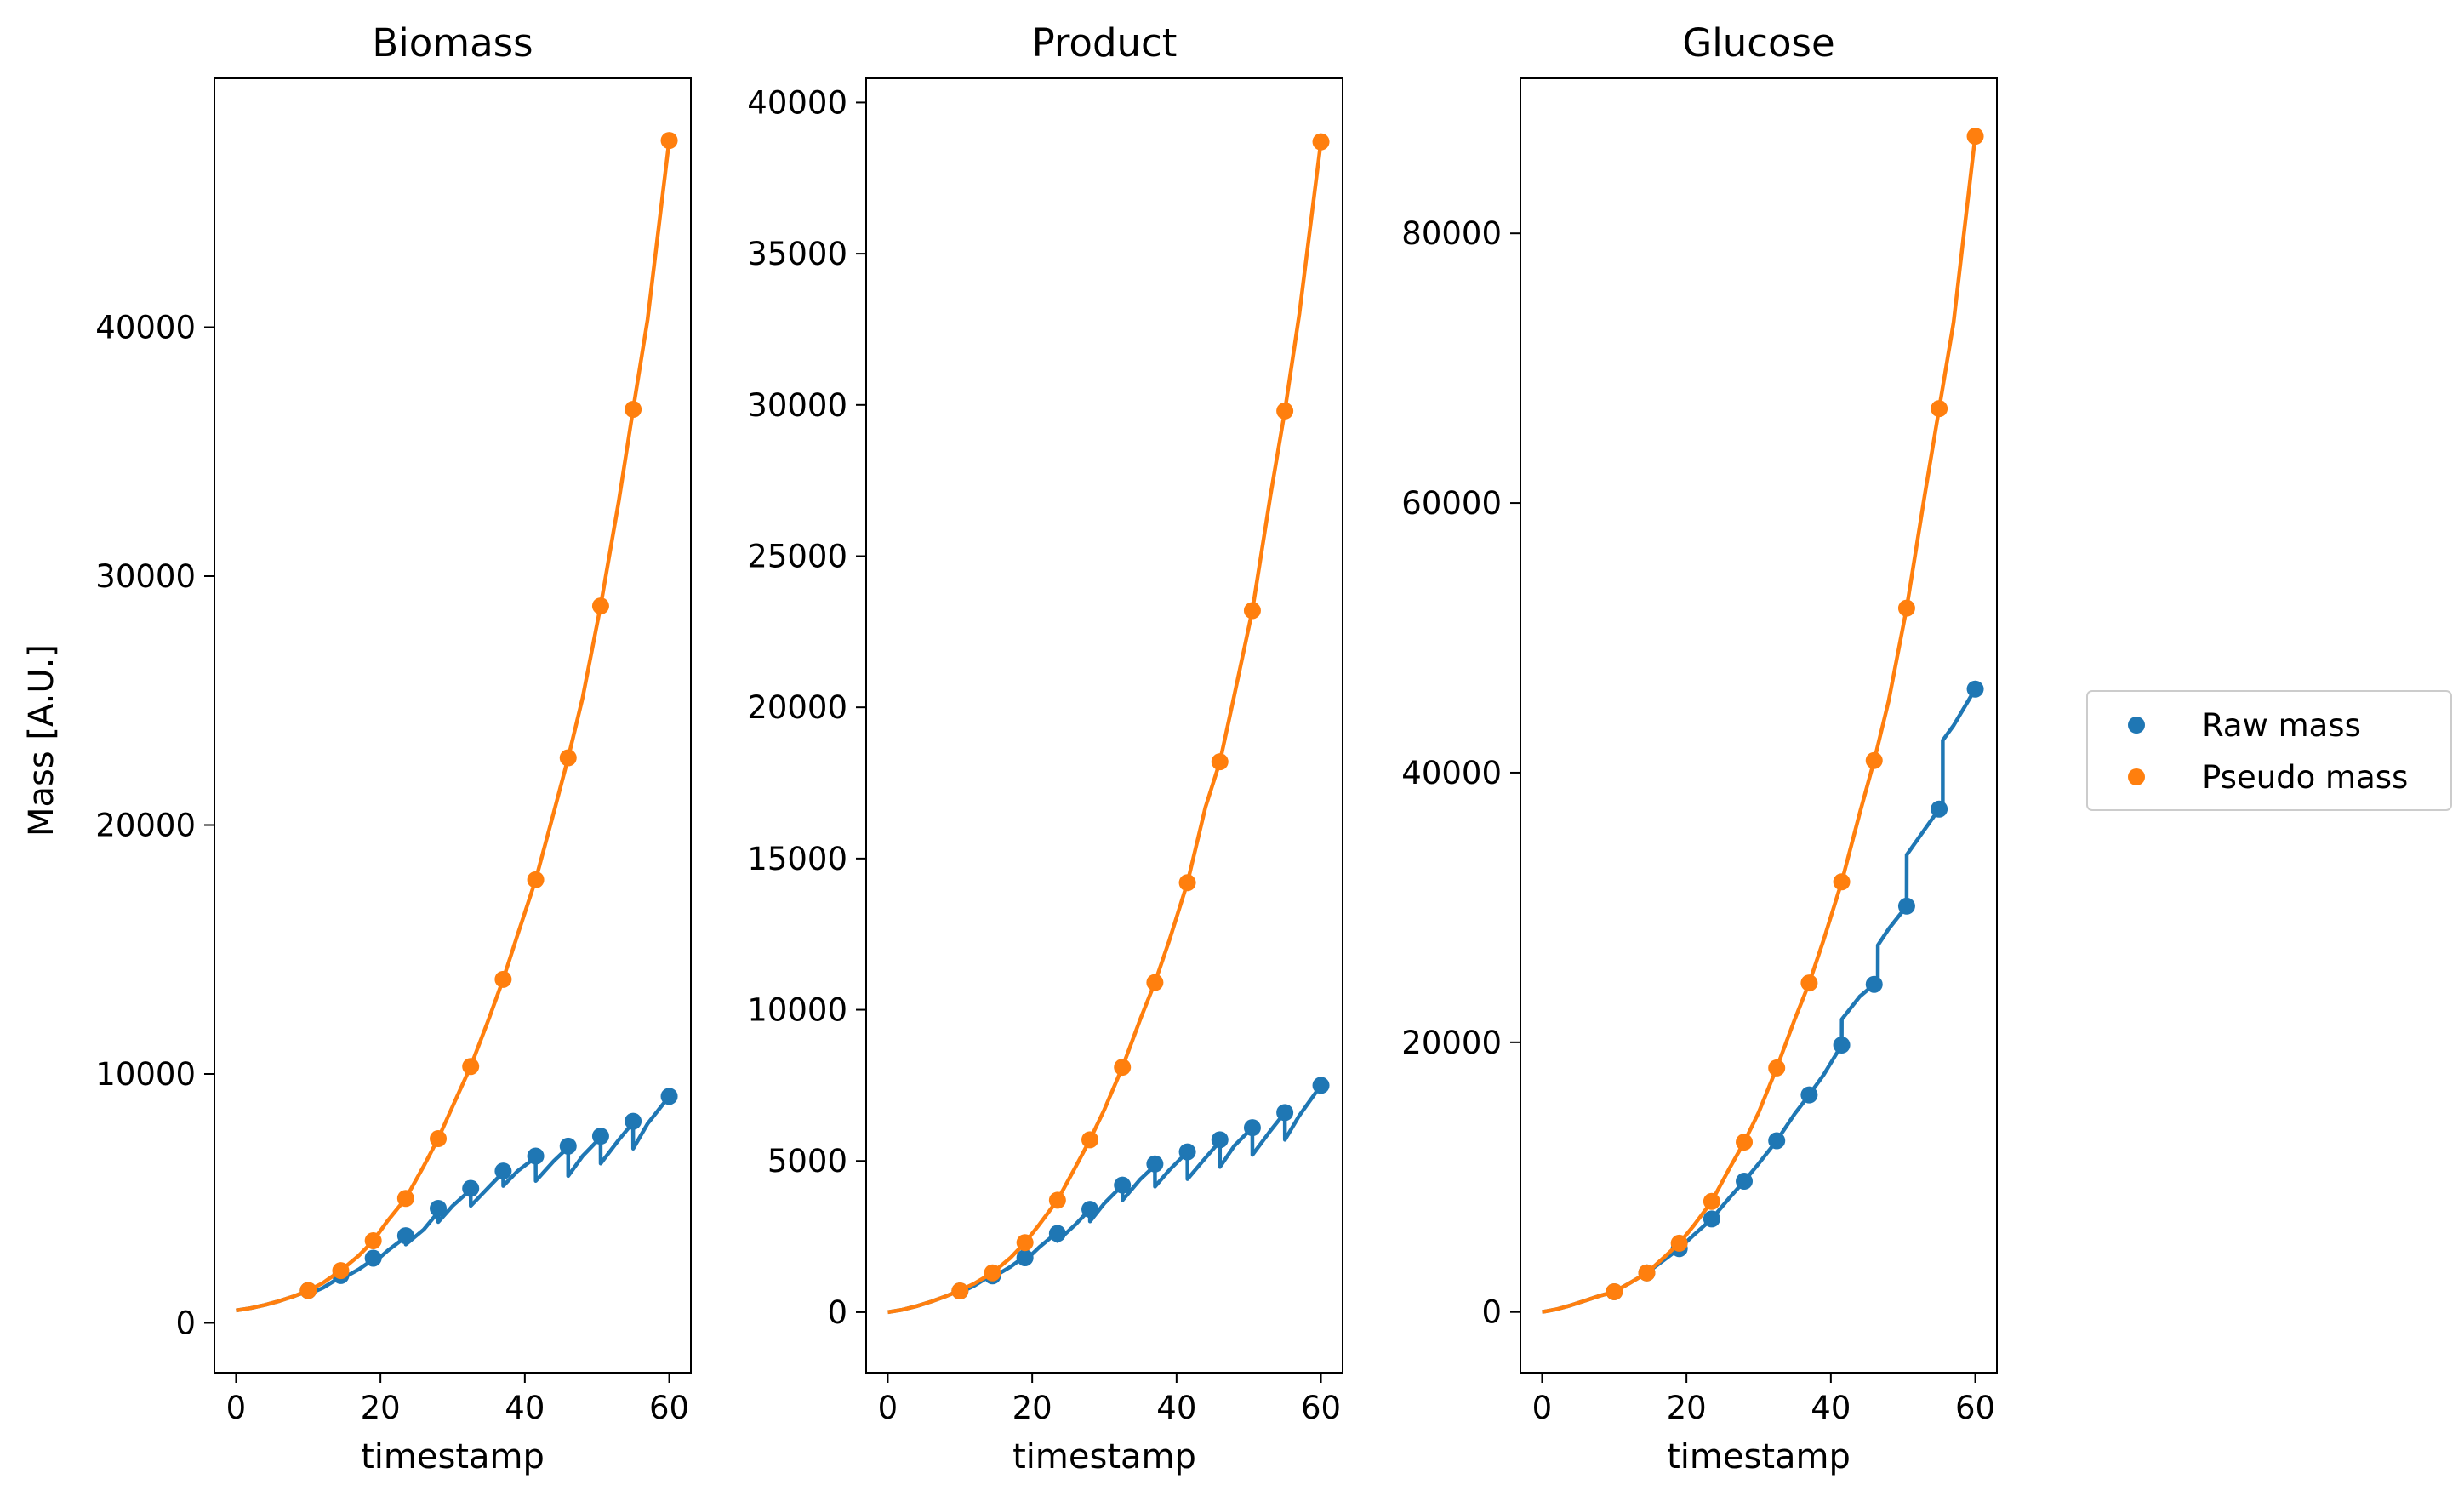  Describe the element at coordinates (1105, 43) in the screenshot. I see `panel-title: Product` at that location.